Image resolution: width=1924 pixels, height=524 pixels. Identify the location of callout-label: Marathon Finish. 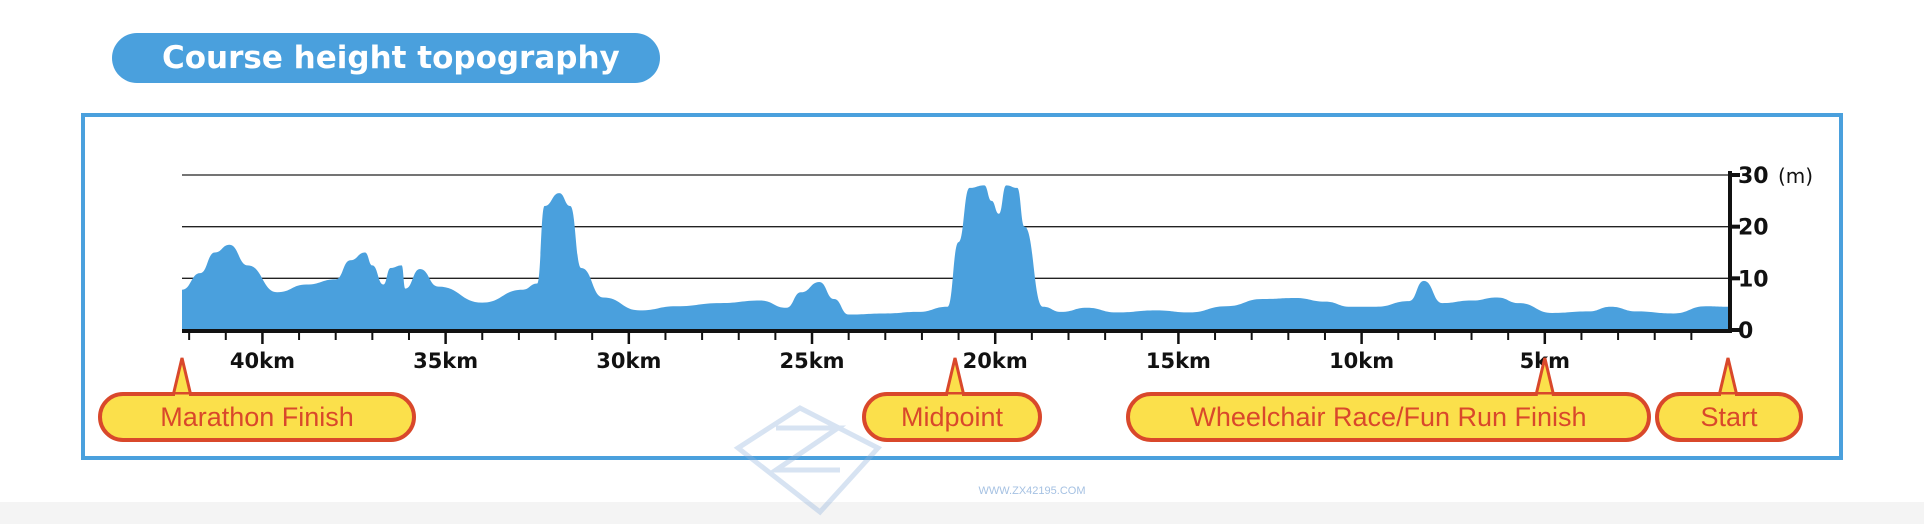
(257, 417).